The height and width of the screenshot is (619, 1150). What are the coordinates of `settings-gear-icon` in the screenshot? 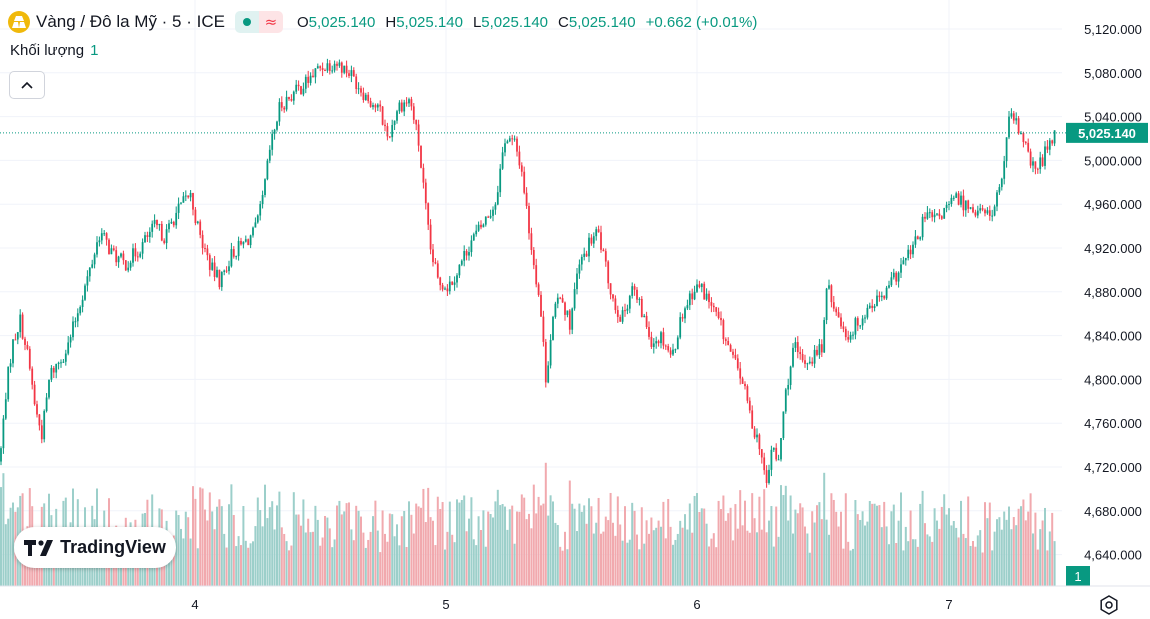 It's located at (1109, 605).